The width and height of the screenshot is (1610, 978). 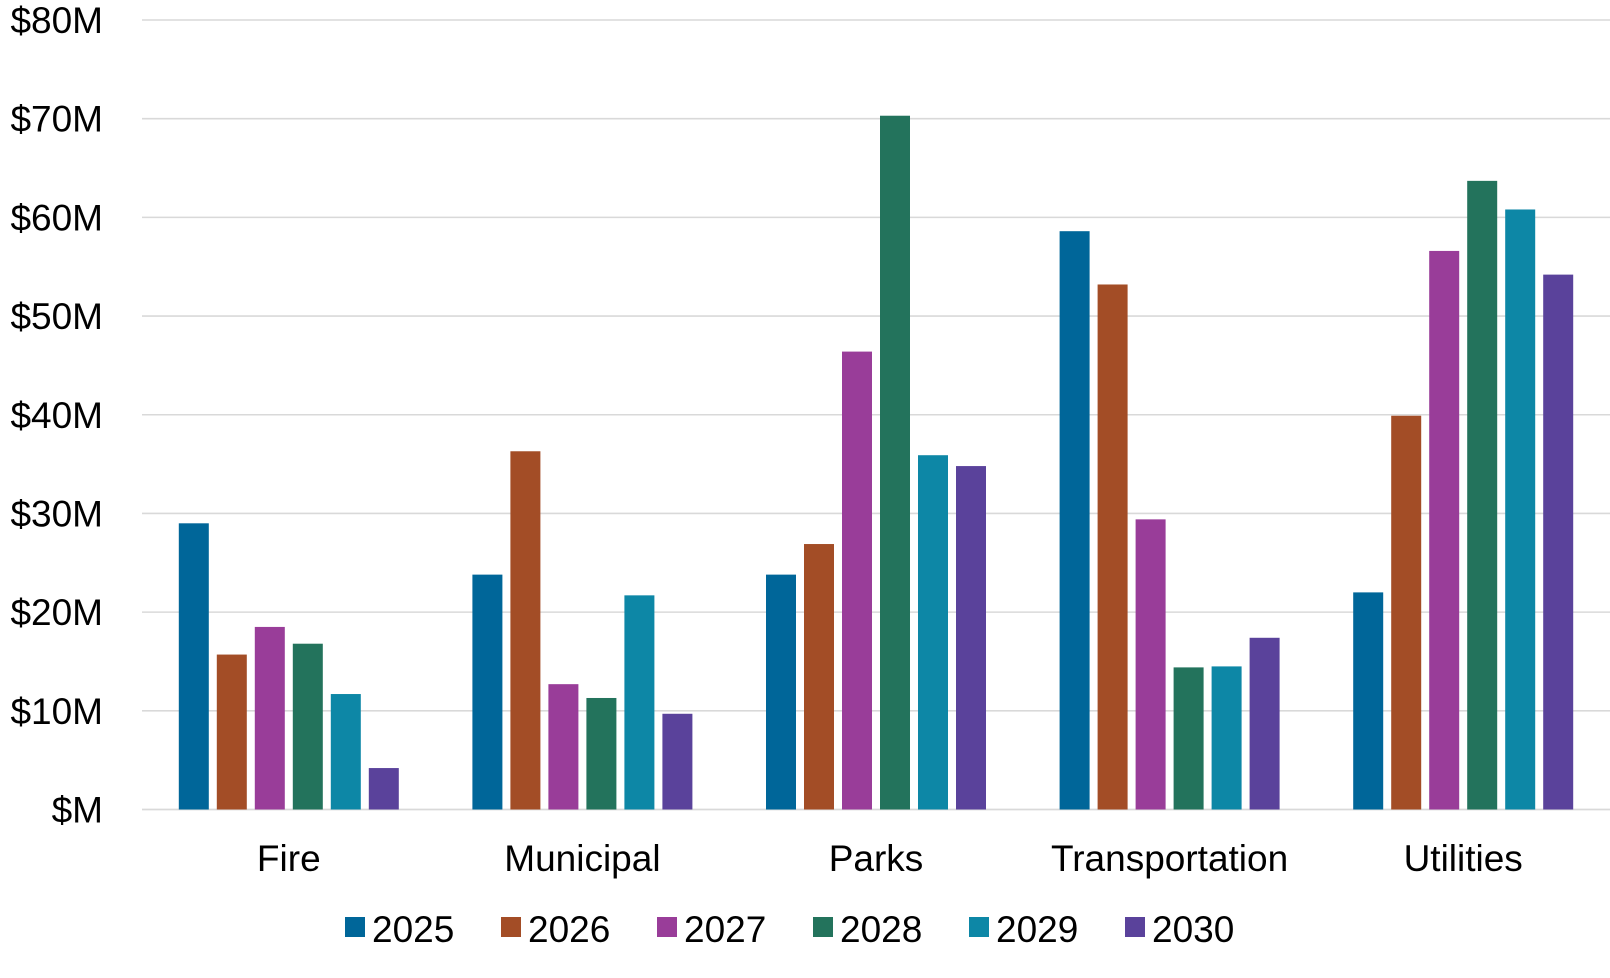 I want to click on bar-municipal-2027, so click(x=563, y=747).